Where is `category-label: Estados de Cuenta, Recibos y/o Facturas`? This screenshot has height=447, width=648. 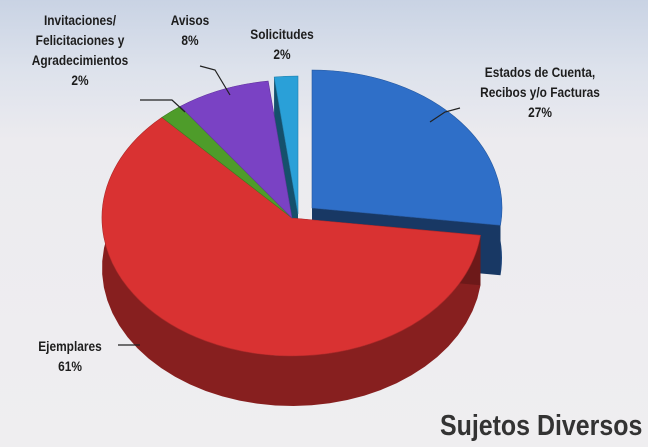
category-label: Estados de Cuenta, Recibos y/o Facturas is located at coordinates (540, 82).